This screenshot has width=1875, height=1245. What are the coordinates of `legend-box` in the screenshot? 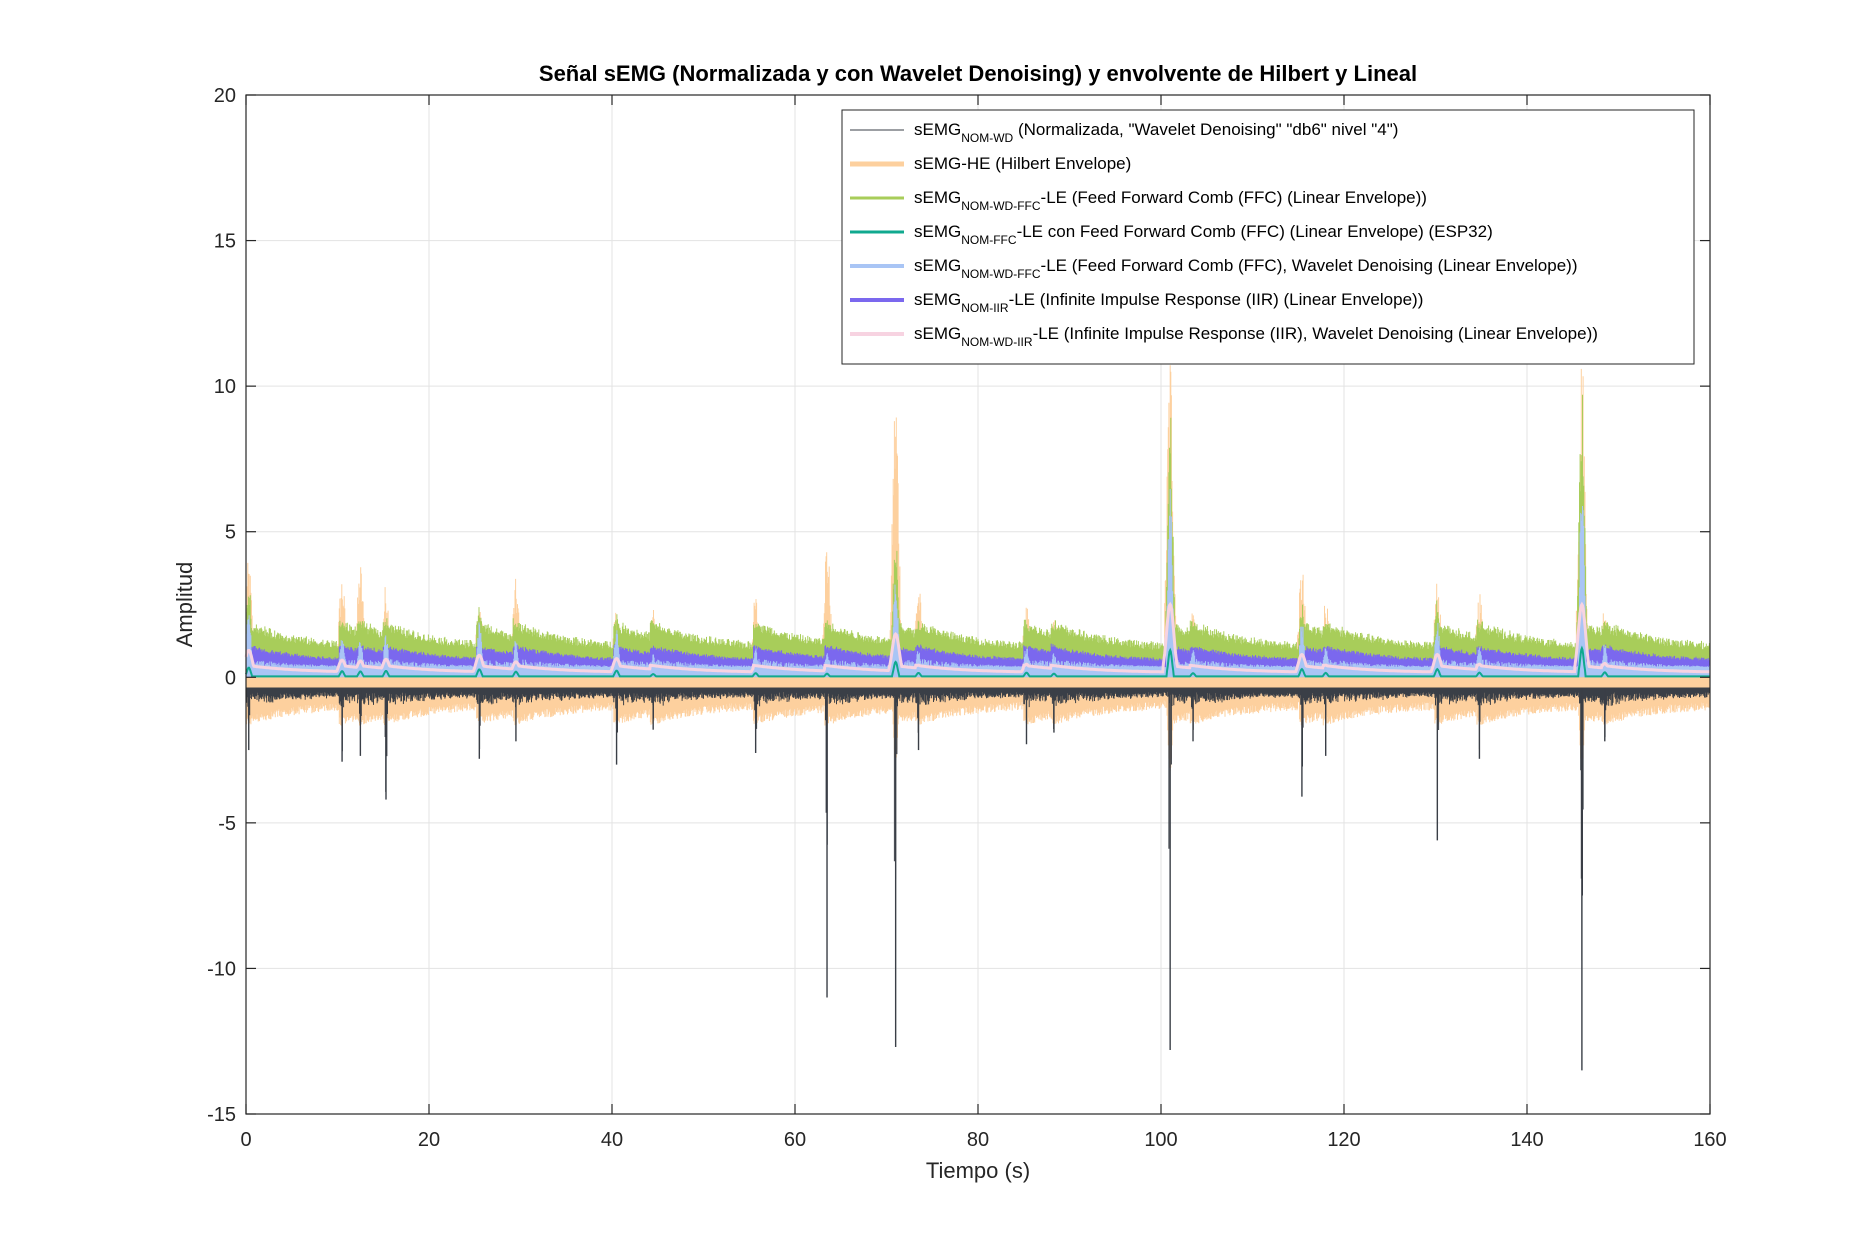 It's located at (1268, 237).